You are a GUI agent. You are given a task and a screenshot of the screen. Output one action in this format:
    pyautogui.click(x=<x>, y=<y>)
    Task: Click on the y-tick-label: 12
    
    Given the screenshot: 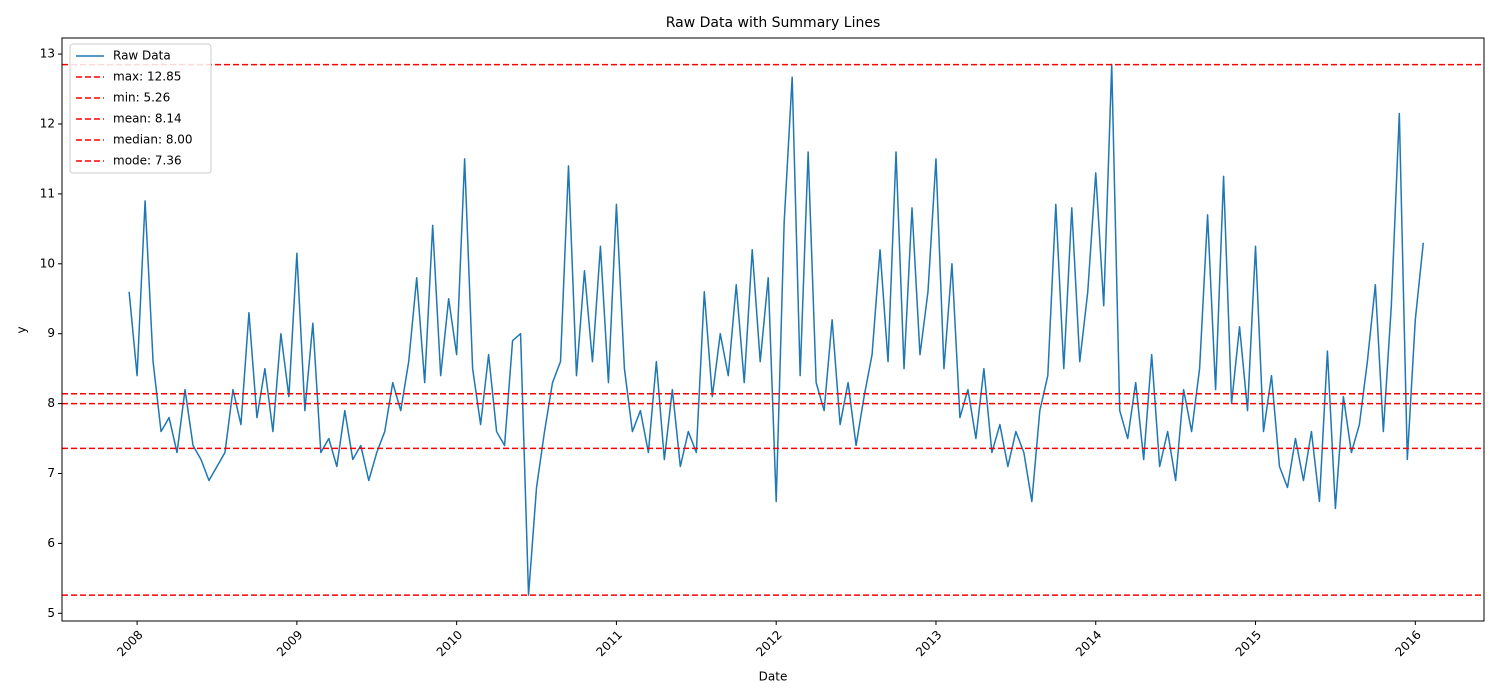 What is the action you would take?
    pyautogui.click(x=47, y=123)
    